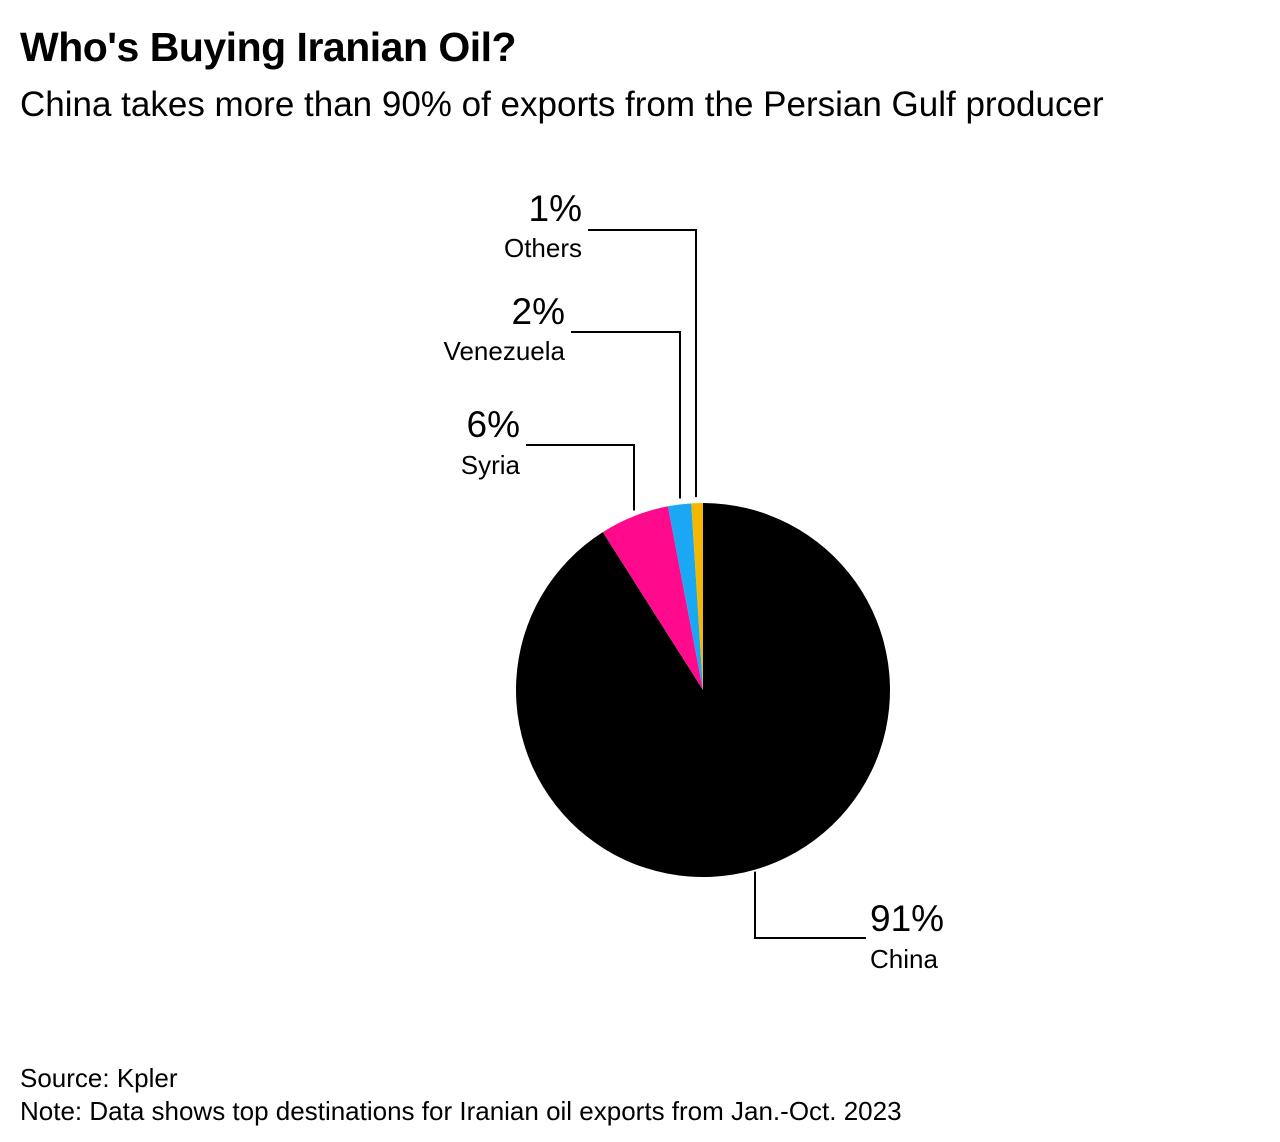 The width and height of the screenshot is (1280, 1142). Describe the element at coordinates (99, 1078) in the screenshot. I see `source-note: Source: Kpler` at that location.